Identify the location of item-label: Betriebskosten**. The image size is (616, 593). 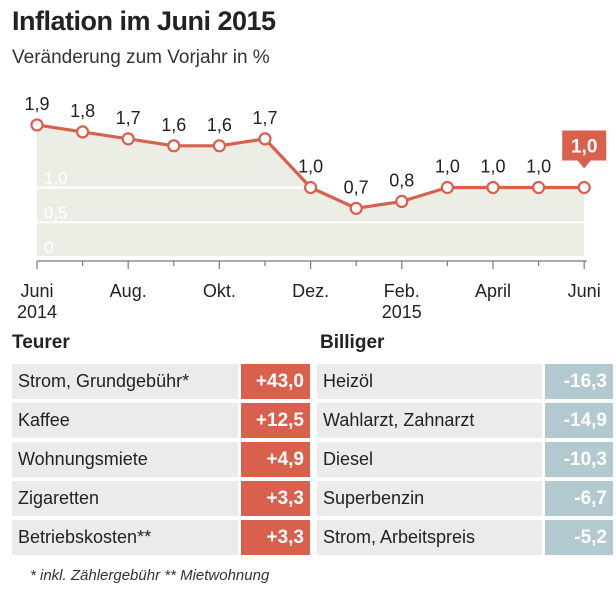
(125, 537).